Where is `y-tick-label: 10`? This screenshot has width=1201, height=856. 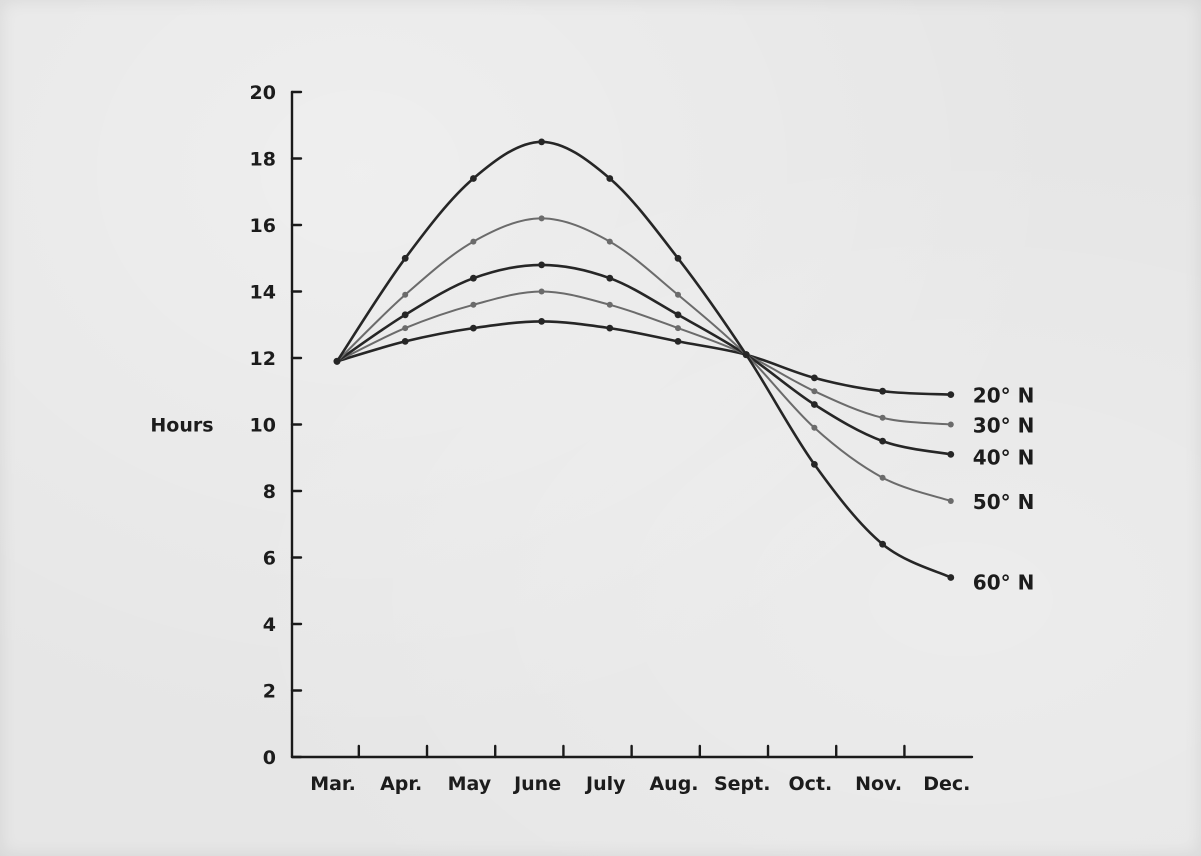
y-tick-label: 10 is located at coordinates (263, 426).